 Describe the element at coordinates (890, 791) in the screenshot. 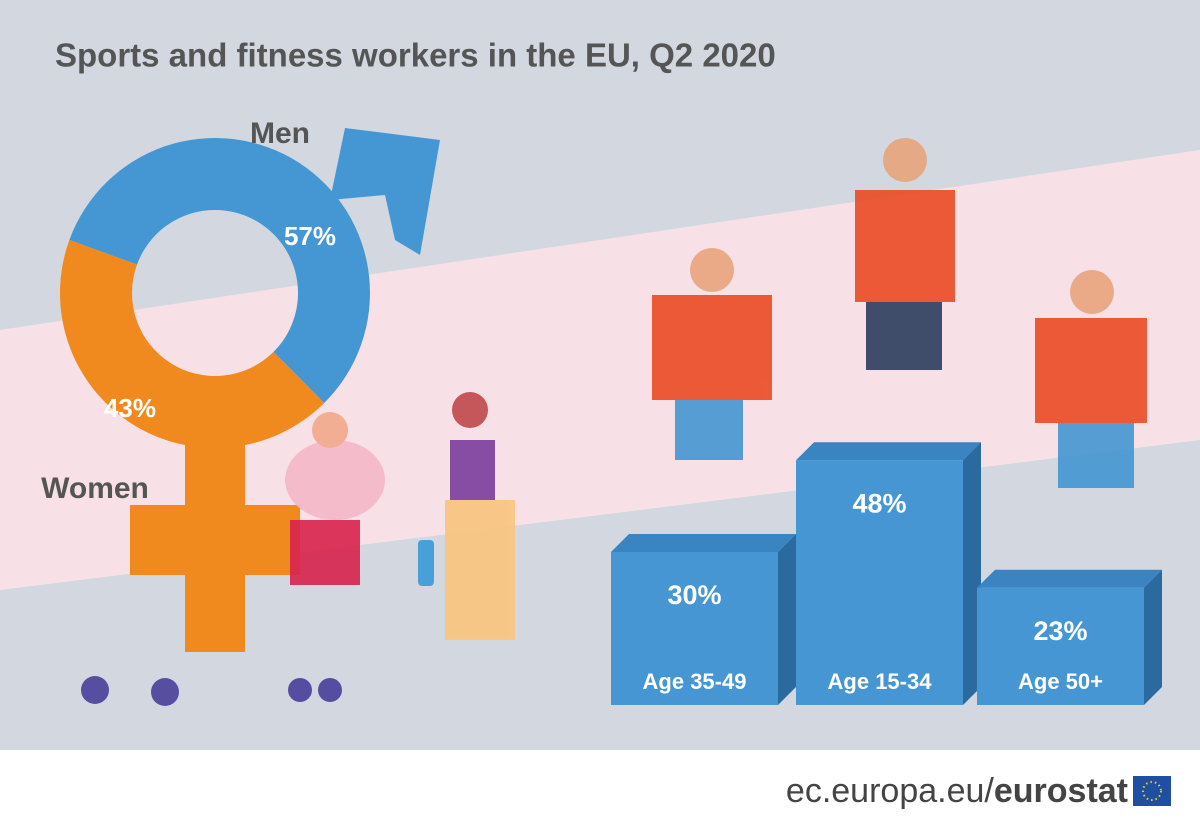

I see `footer-site: ec.europa.eu/` at that location.